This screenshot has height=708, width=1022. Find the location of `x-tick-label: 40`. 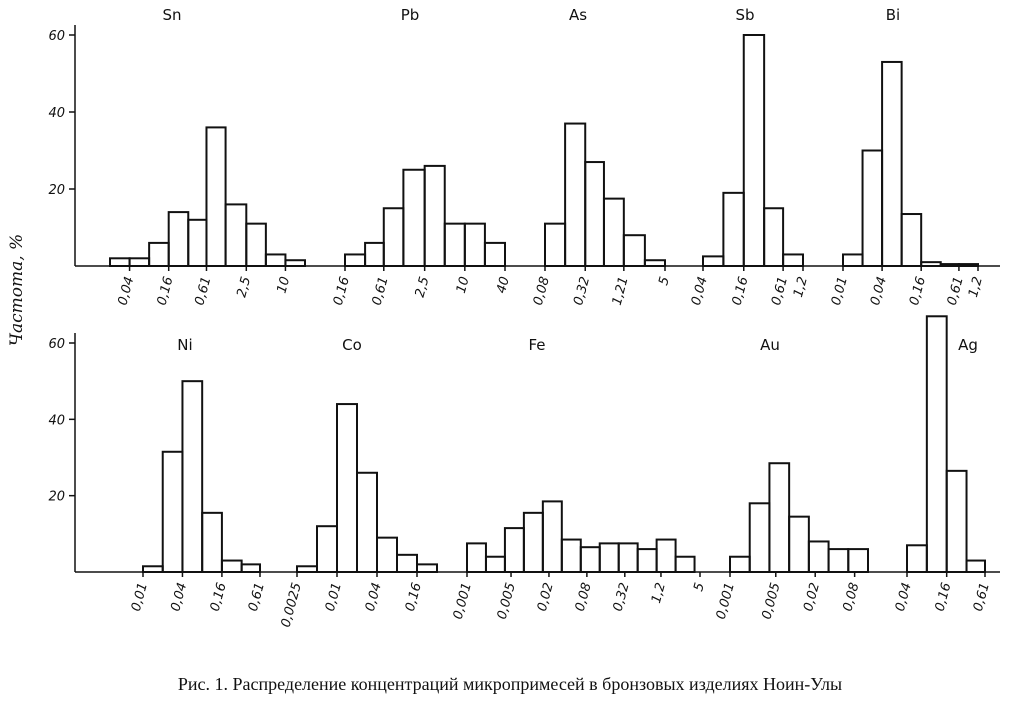

x-tick-label: 40 is located at coordinates (503, 285).